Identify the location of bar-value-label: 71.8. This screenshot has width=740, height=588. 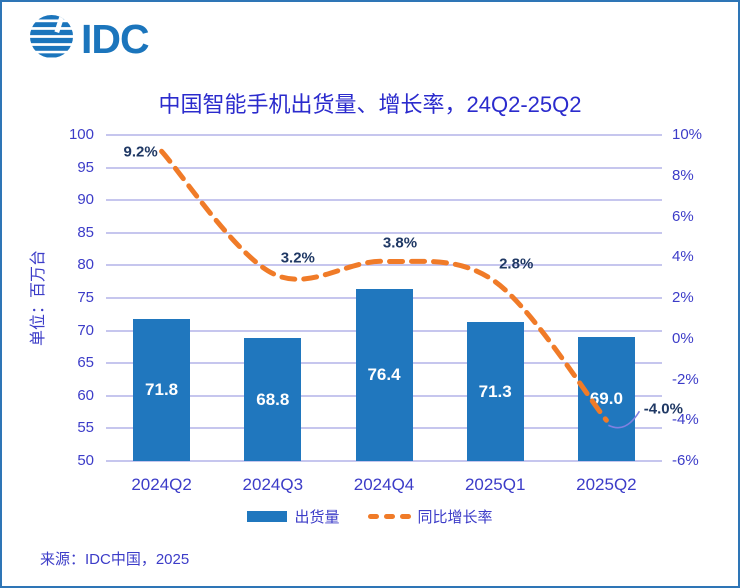
(162, 389).